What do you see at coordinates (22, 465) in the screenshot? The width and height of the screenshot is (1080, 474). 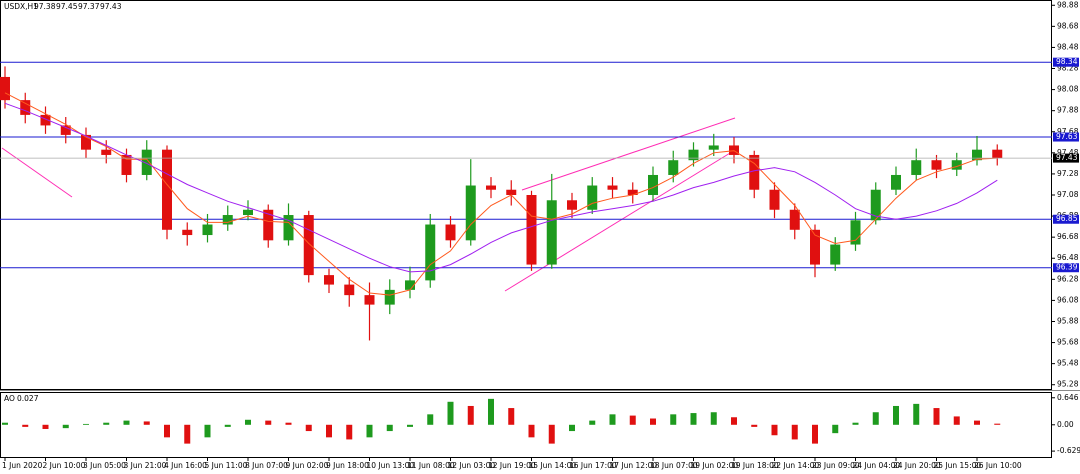 I see `x-tick-label: 1 Jun 2020` at bounding box center [22, 465].